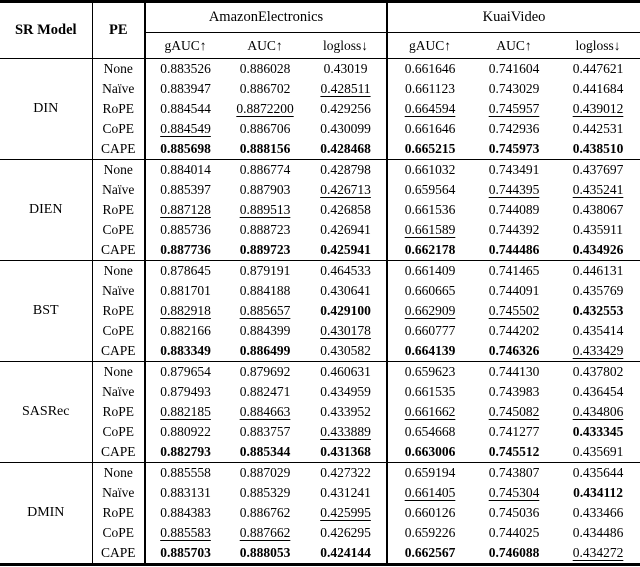 This screenshot has width=640, height=567. Describe the element at coordinates (598, 350) in the screenshot. I see `value-cell: 0.433429` at that location.